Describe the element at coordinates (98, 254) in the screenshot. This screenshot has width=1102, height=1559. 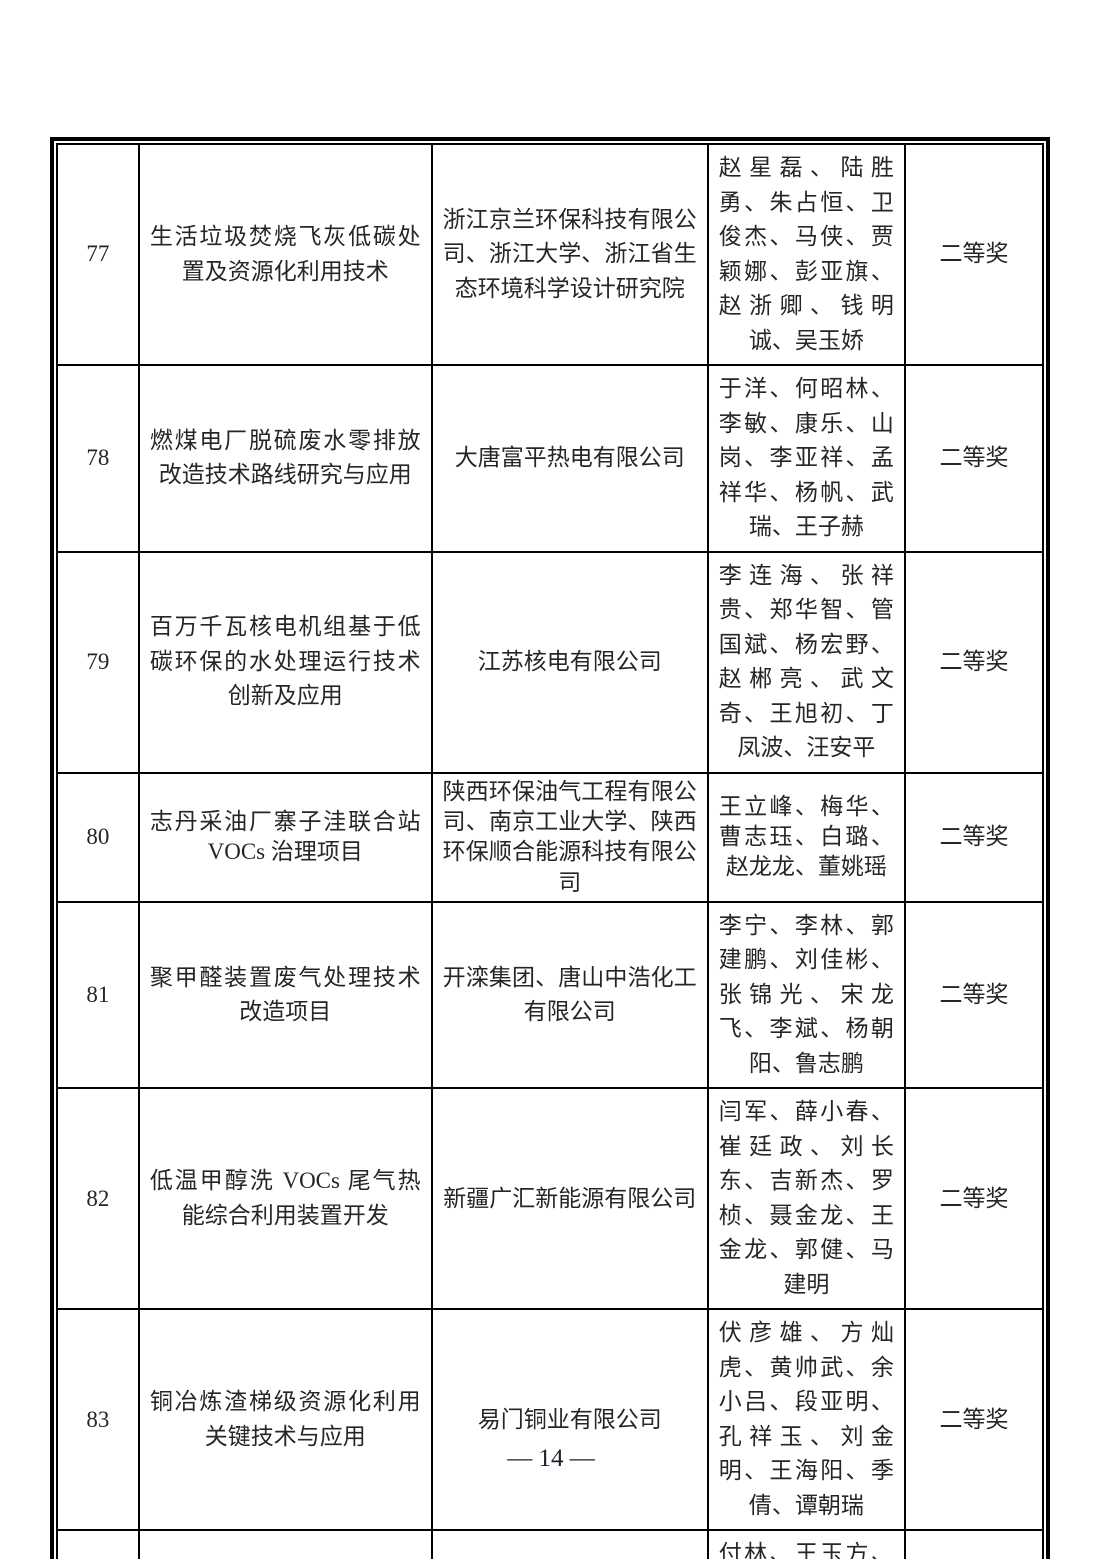
I see `cell-num: 77` at that location.